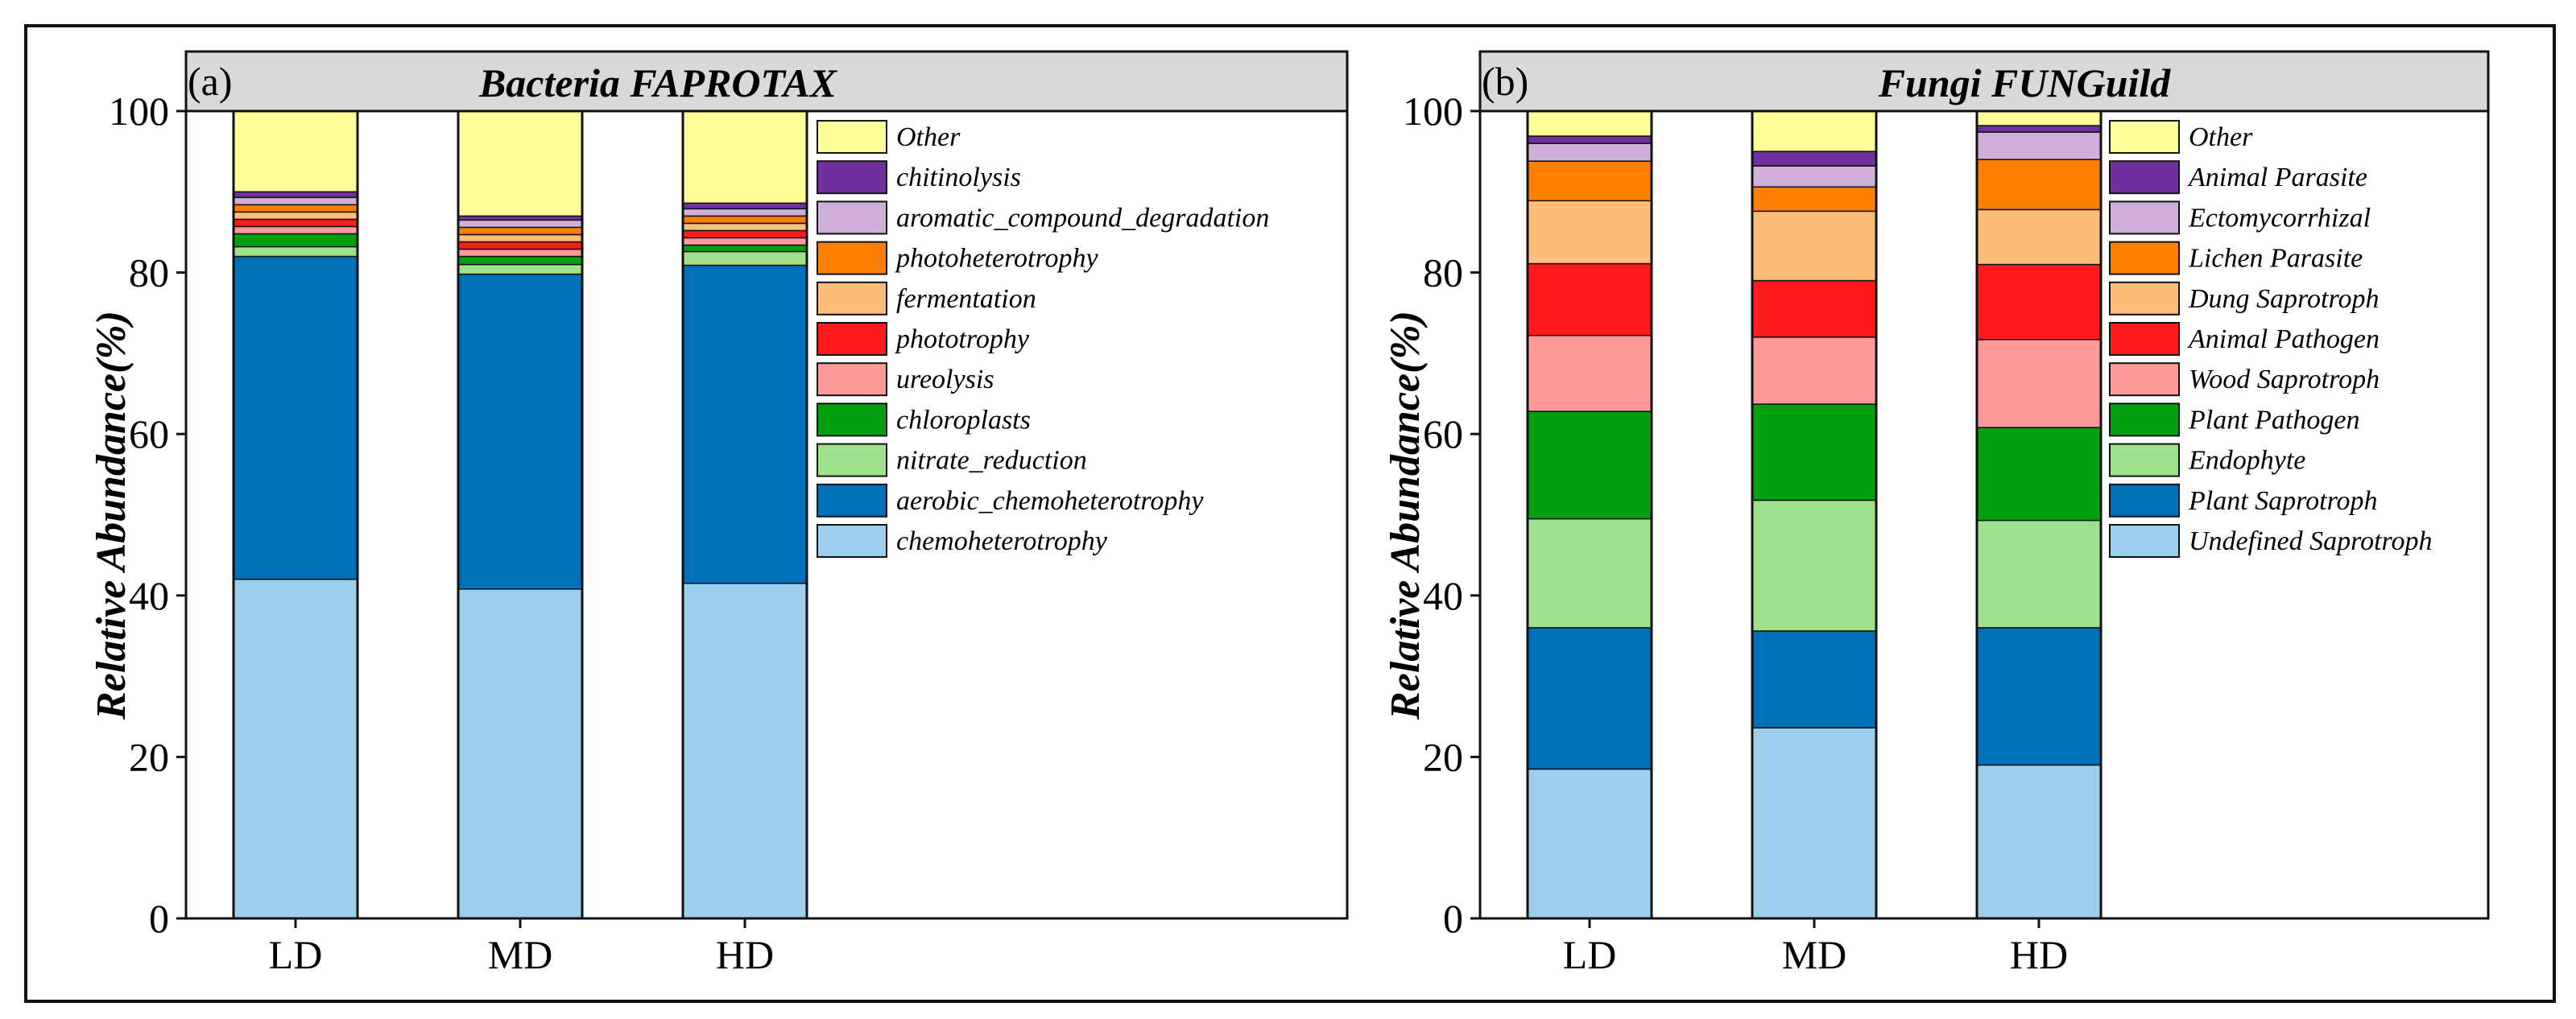 This screenshot has height=1019, width=2576. What do you see at coordinates (1814, 308) in the screenshot?
I see `panel-b-bar-segment-md-animal-pathogen` at bounding box center [1814, 308].